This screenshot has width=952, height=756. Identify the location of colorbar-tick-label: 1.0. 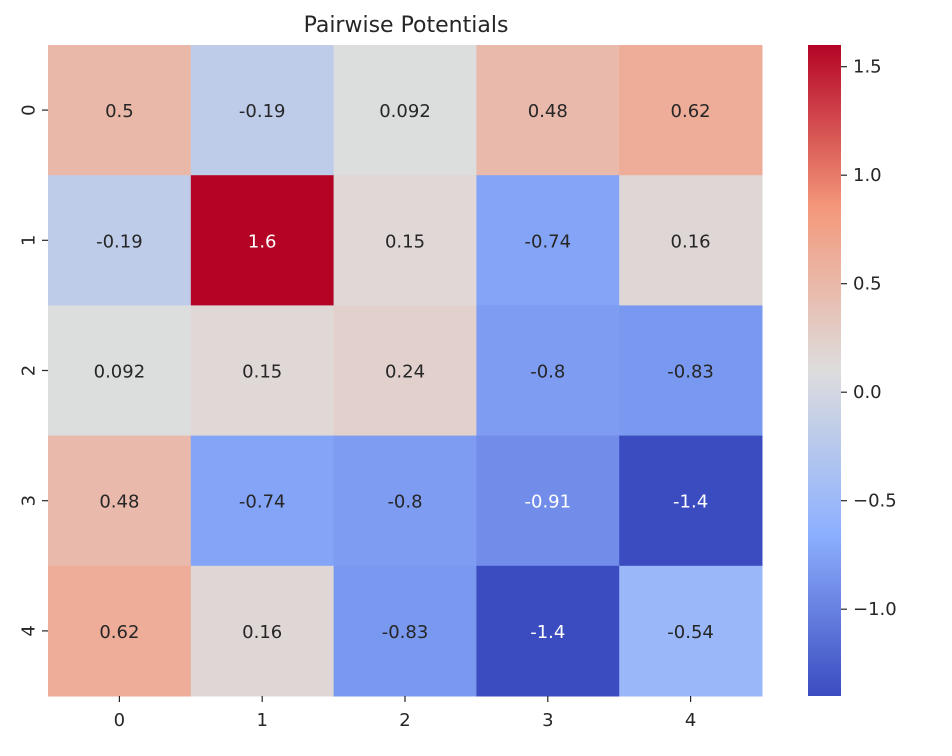
(867, 175).